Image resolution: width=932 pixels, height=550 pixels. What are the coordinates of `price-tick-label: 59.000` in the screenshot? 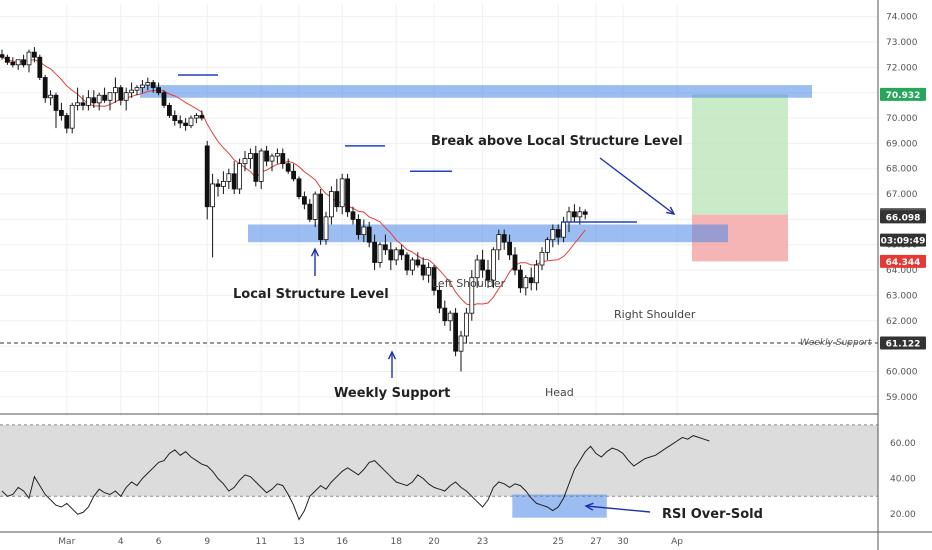 It's located at (902, 398).